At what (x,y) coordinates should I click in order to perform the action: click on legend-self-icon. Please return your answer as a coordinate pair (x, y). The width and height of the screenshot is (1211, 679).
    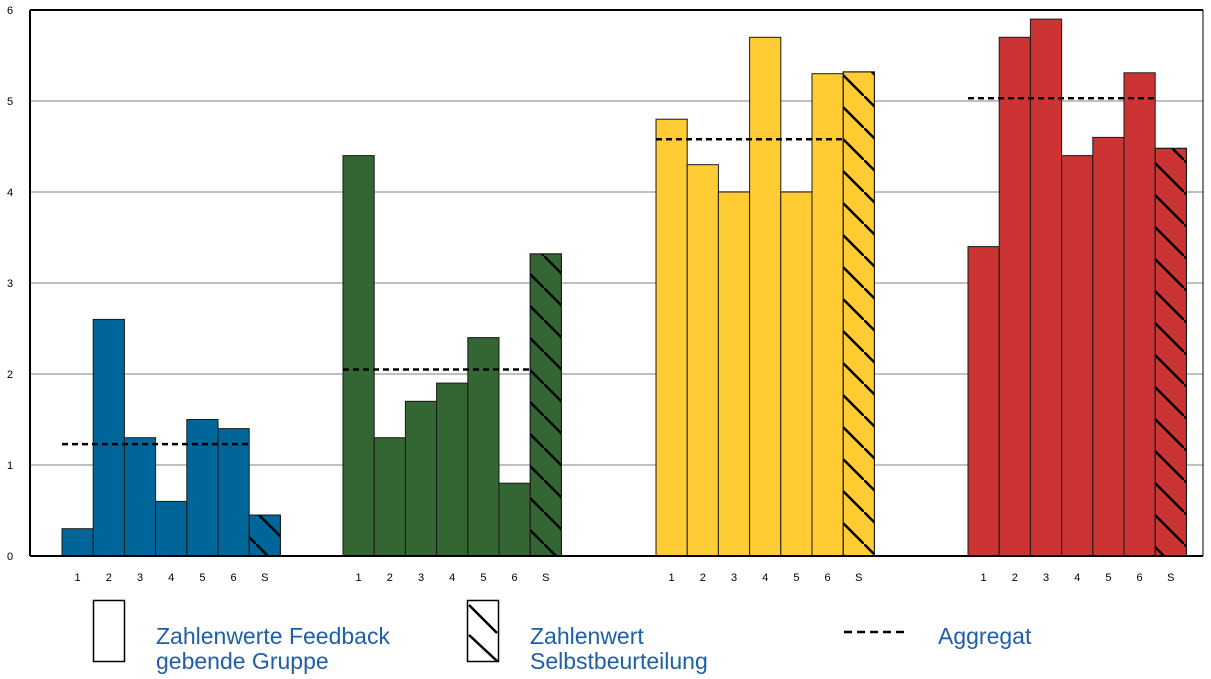
    Looking at the image, I should click on (483, 631).